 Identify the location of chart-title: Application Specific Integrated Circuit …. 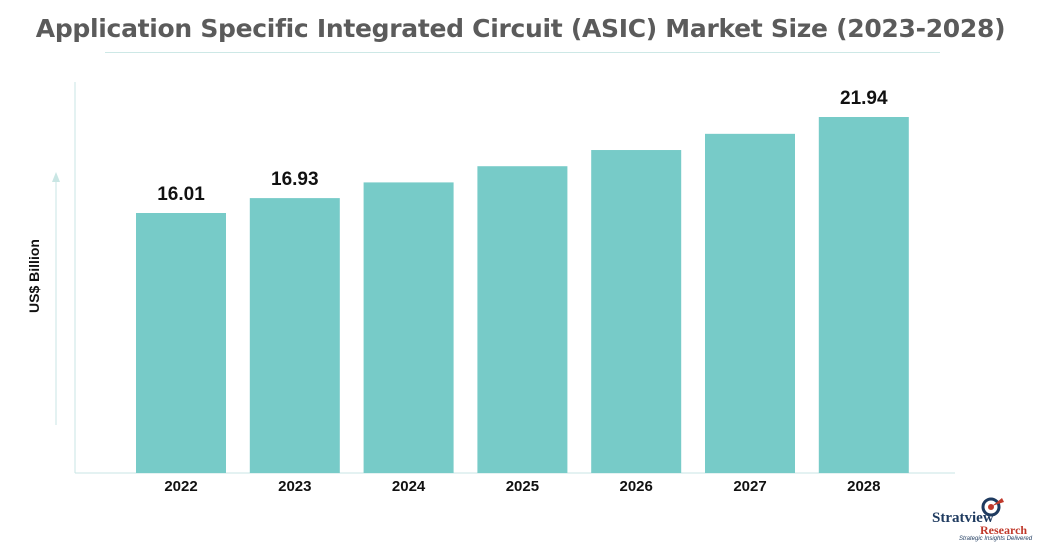
(520, 28).